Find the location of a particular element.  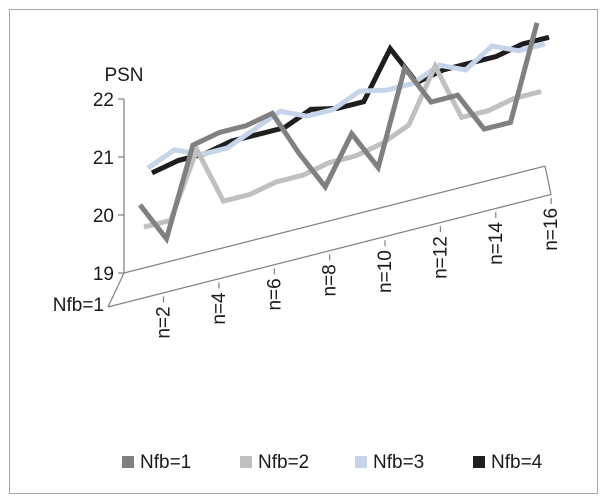

x-tick-label: n=4 is located at coordinates (219, 308).